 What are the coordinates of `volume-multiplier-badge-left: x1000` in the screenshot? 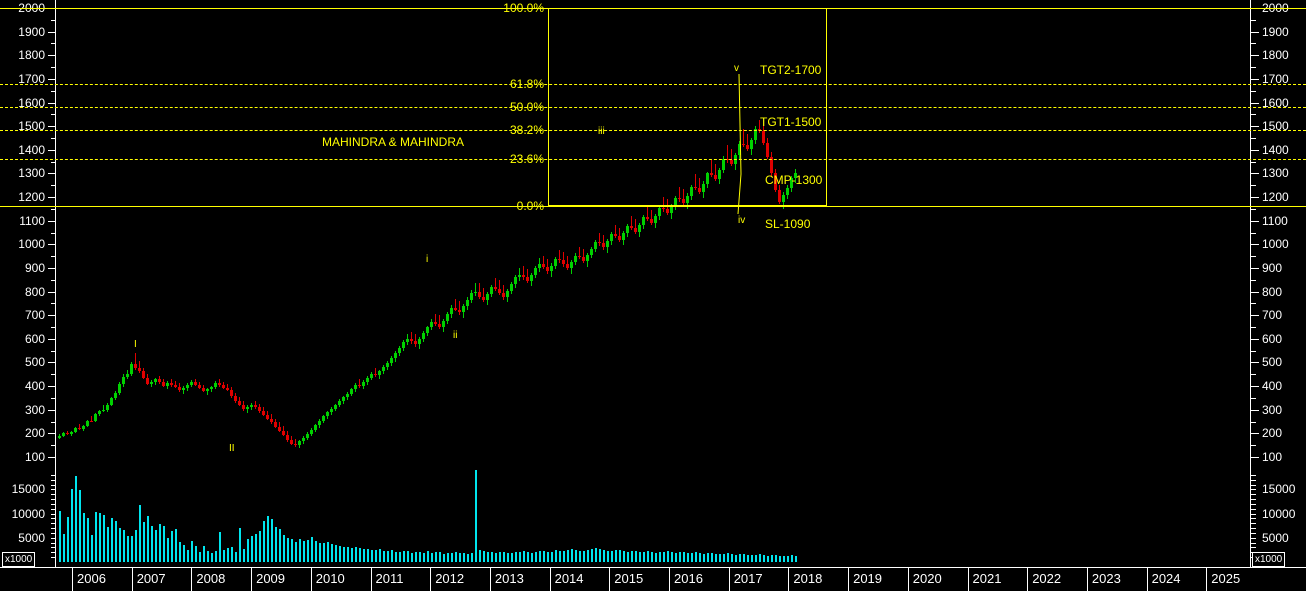 It's located at (19, 559).